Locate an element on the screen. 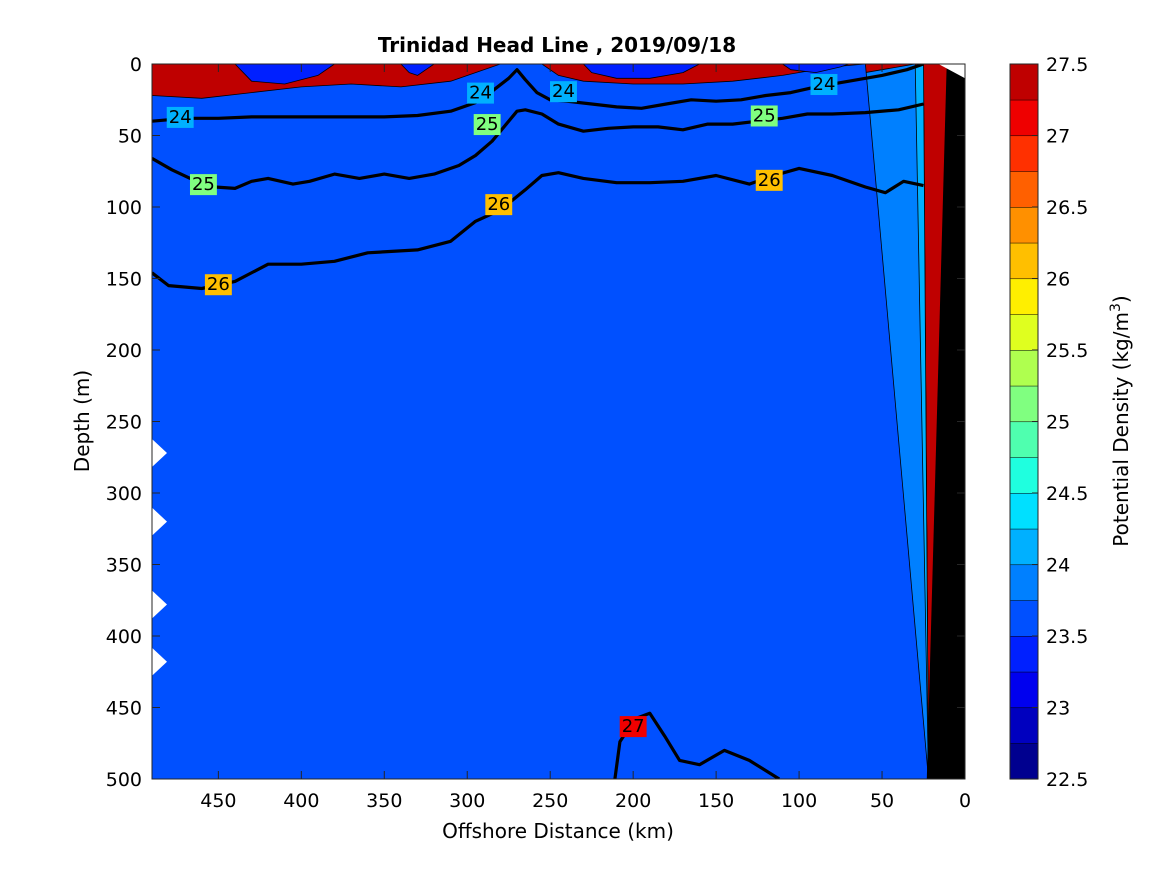  y-tick-label: 50 is located at coordinates (130, 137).